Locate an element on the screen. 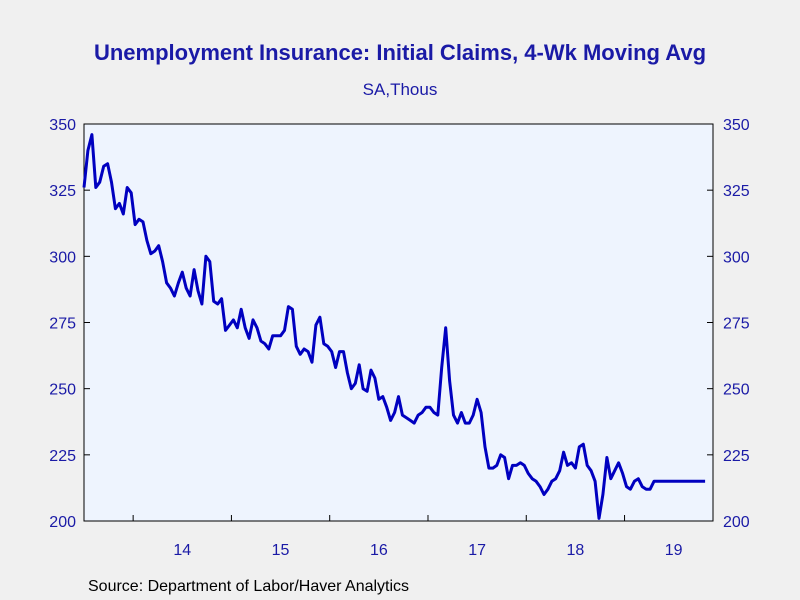 Image resolution: width=800 pixels, height=600 pixels. right-y-tick-label: 225 is located at coordinates (736, 456).